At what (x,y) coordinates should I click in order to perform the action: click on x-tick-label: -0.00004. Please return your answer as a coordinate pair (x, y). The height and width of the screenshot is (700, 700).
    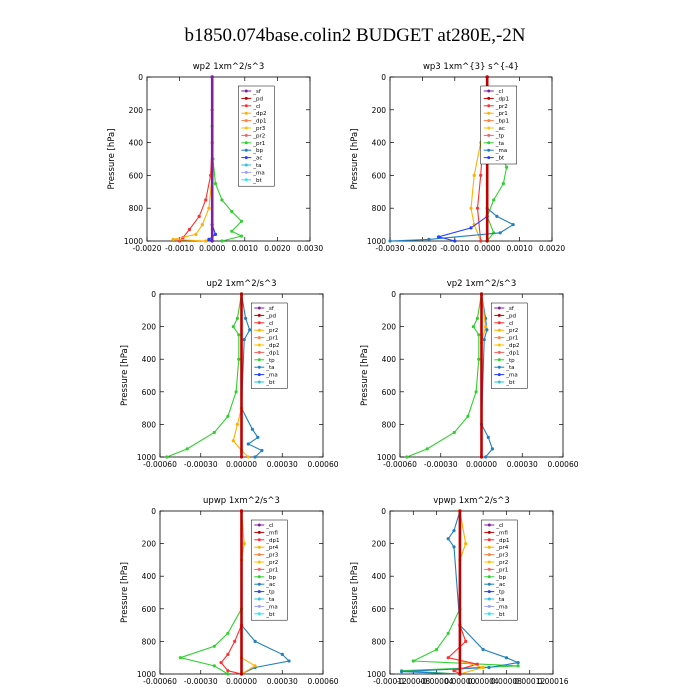
    Looking at the image, I should click on (437, 681).